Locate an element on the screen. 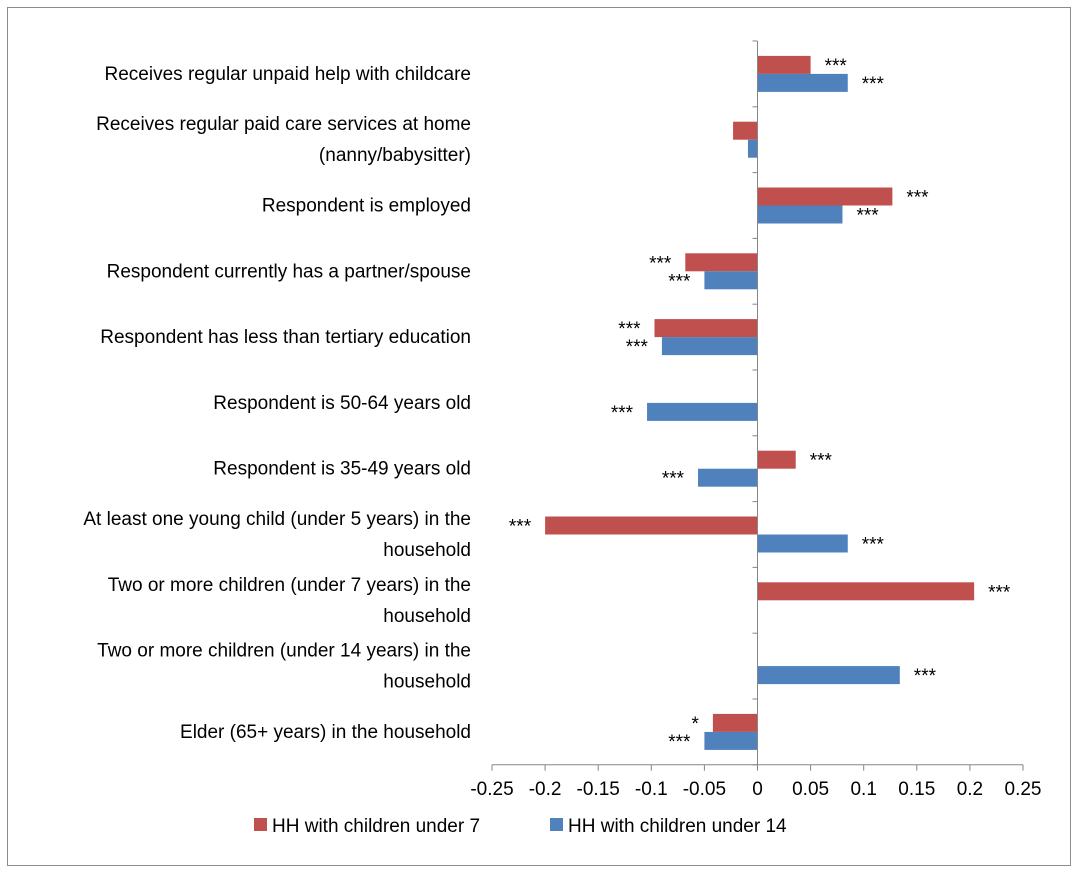 This screenshot has height=875, width=1079. significance-marker-under7-4: *** is located at coordinates (629, 329).